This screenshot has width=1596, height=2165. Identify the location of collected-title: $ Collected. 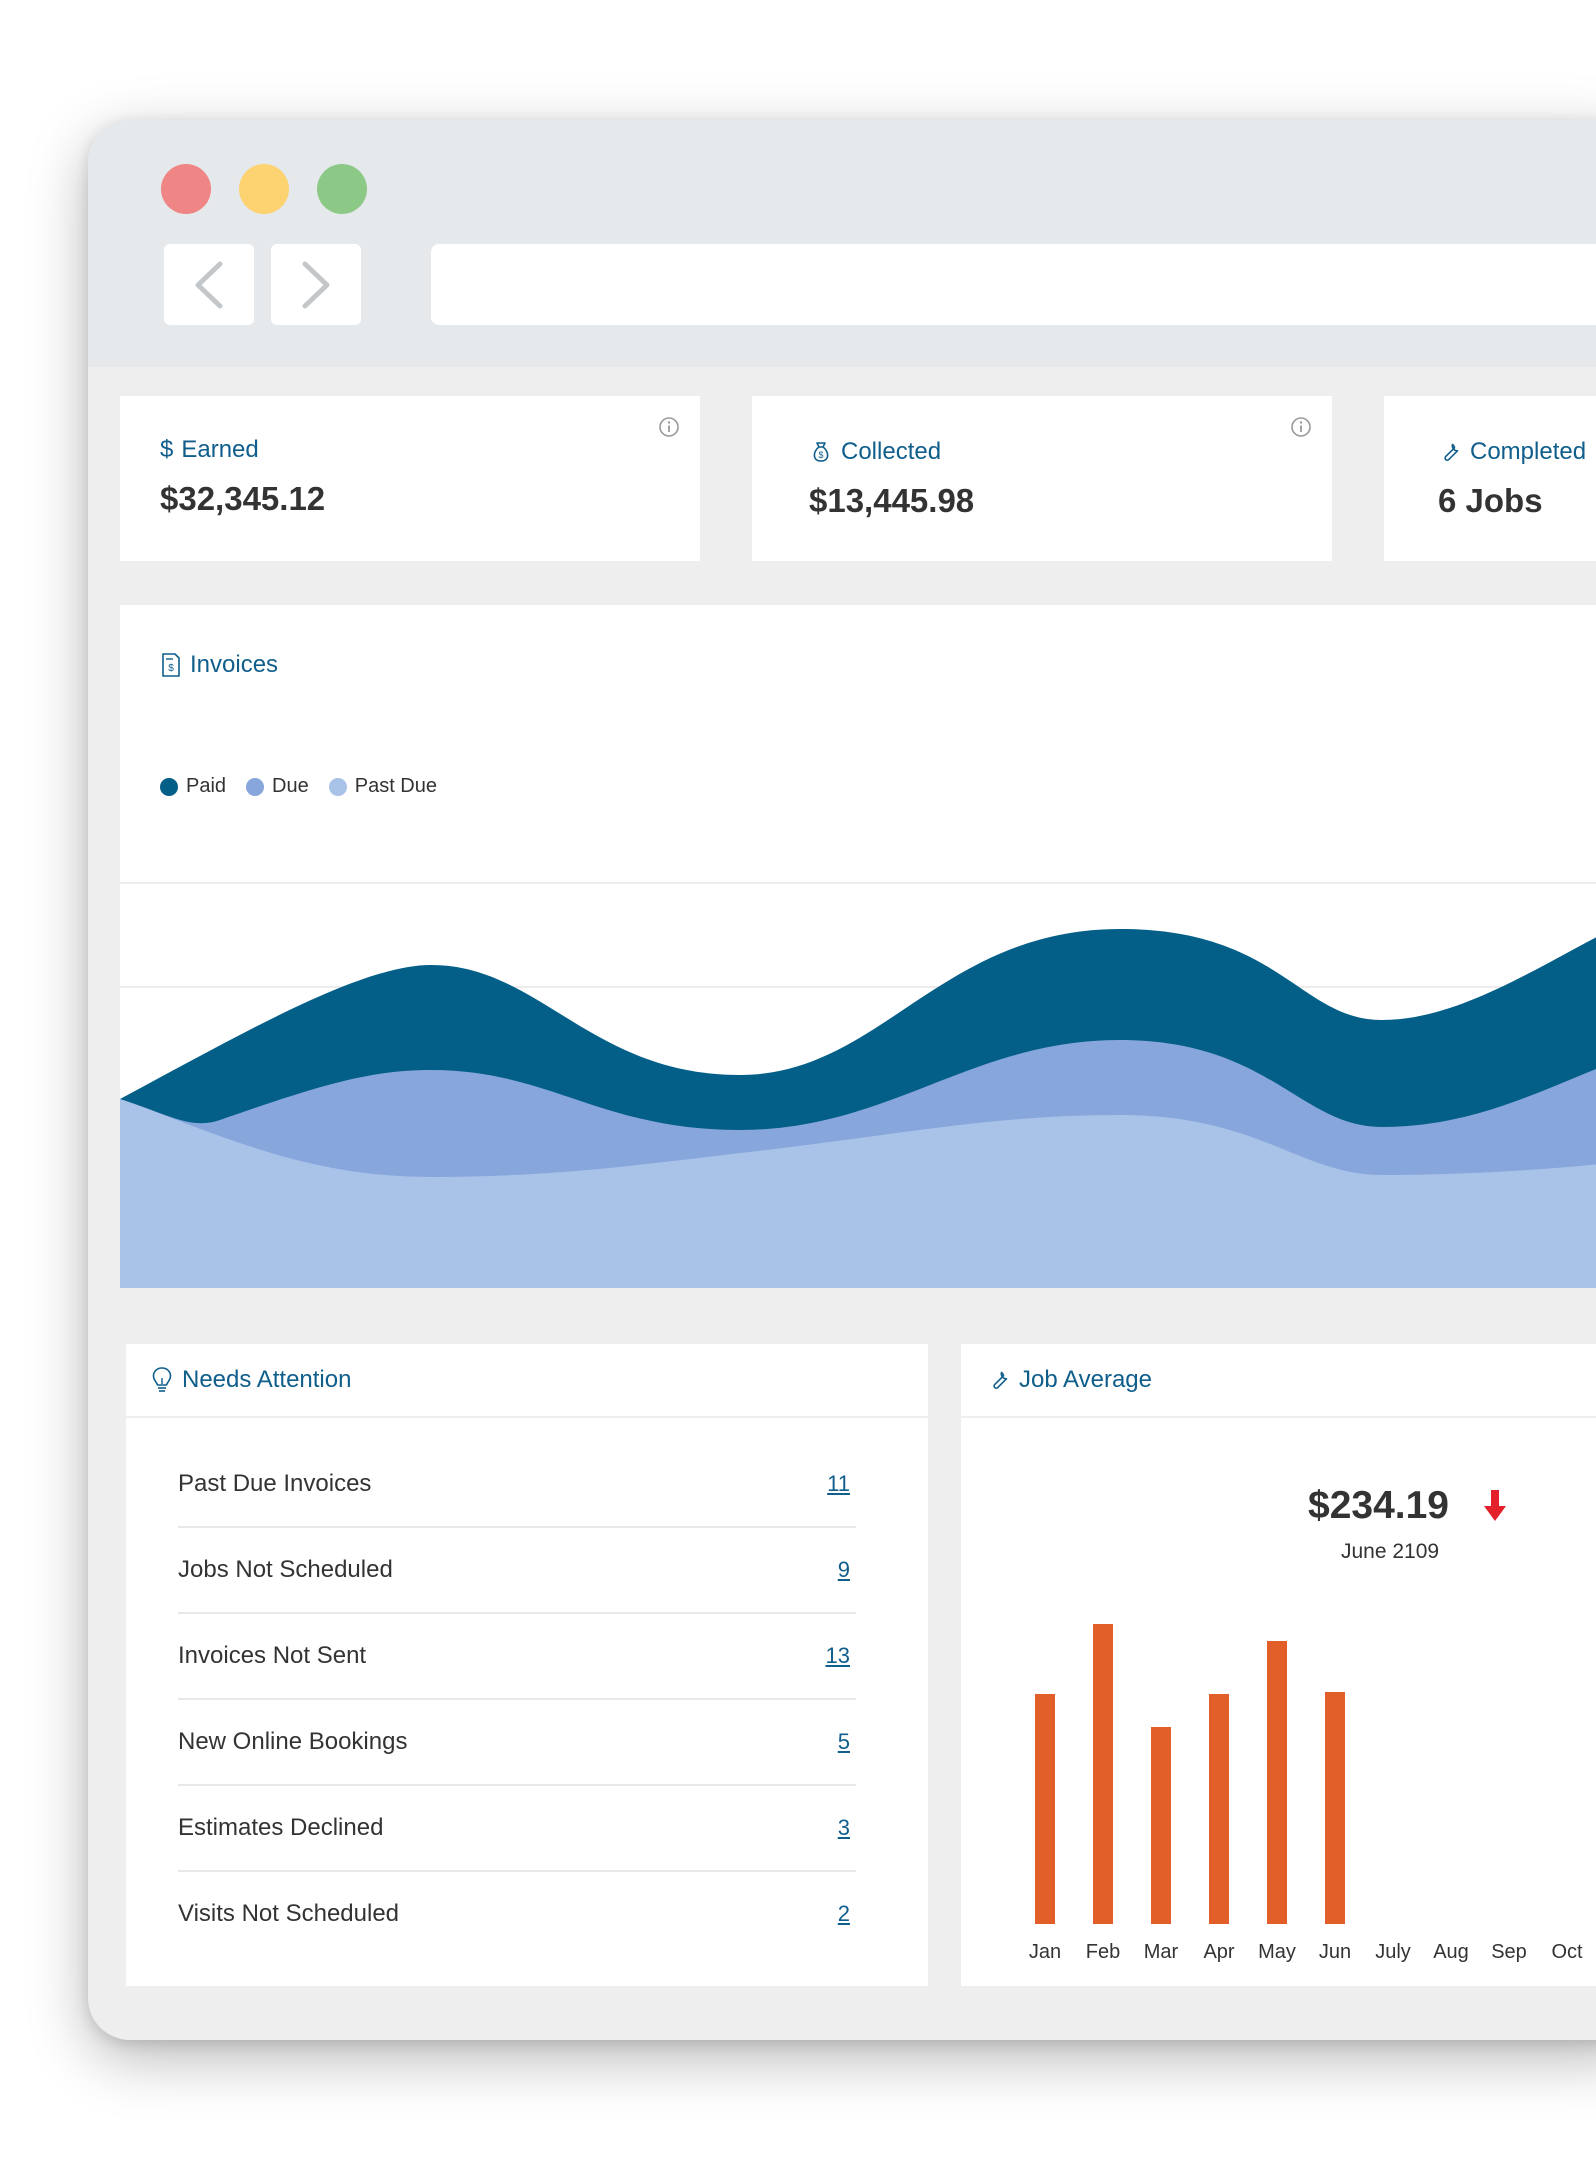
(875, 452).